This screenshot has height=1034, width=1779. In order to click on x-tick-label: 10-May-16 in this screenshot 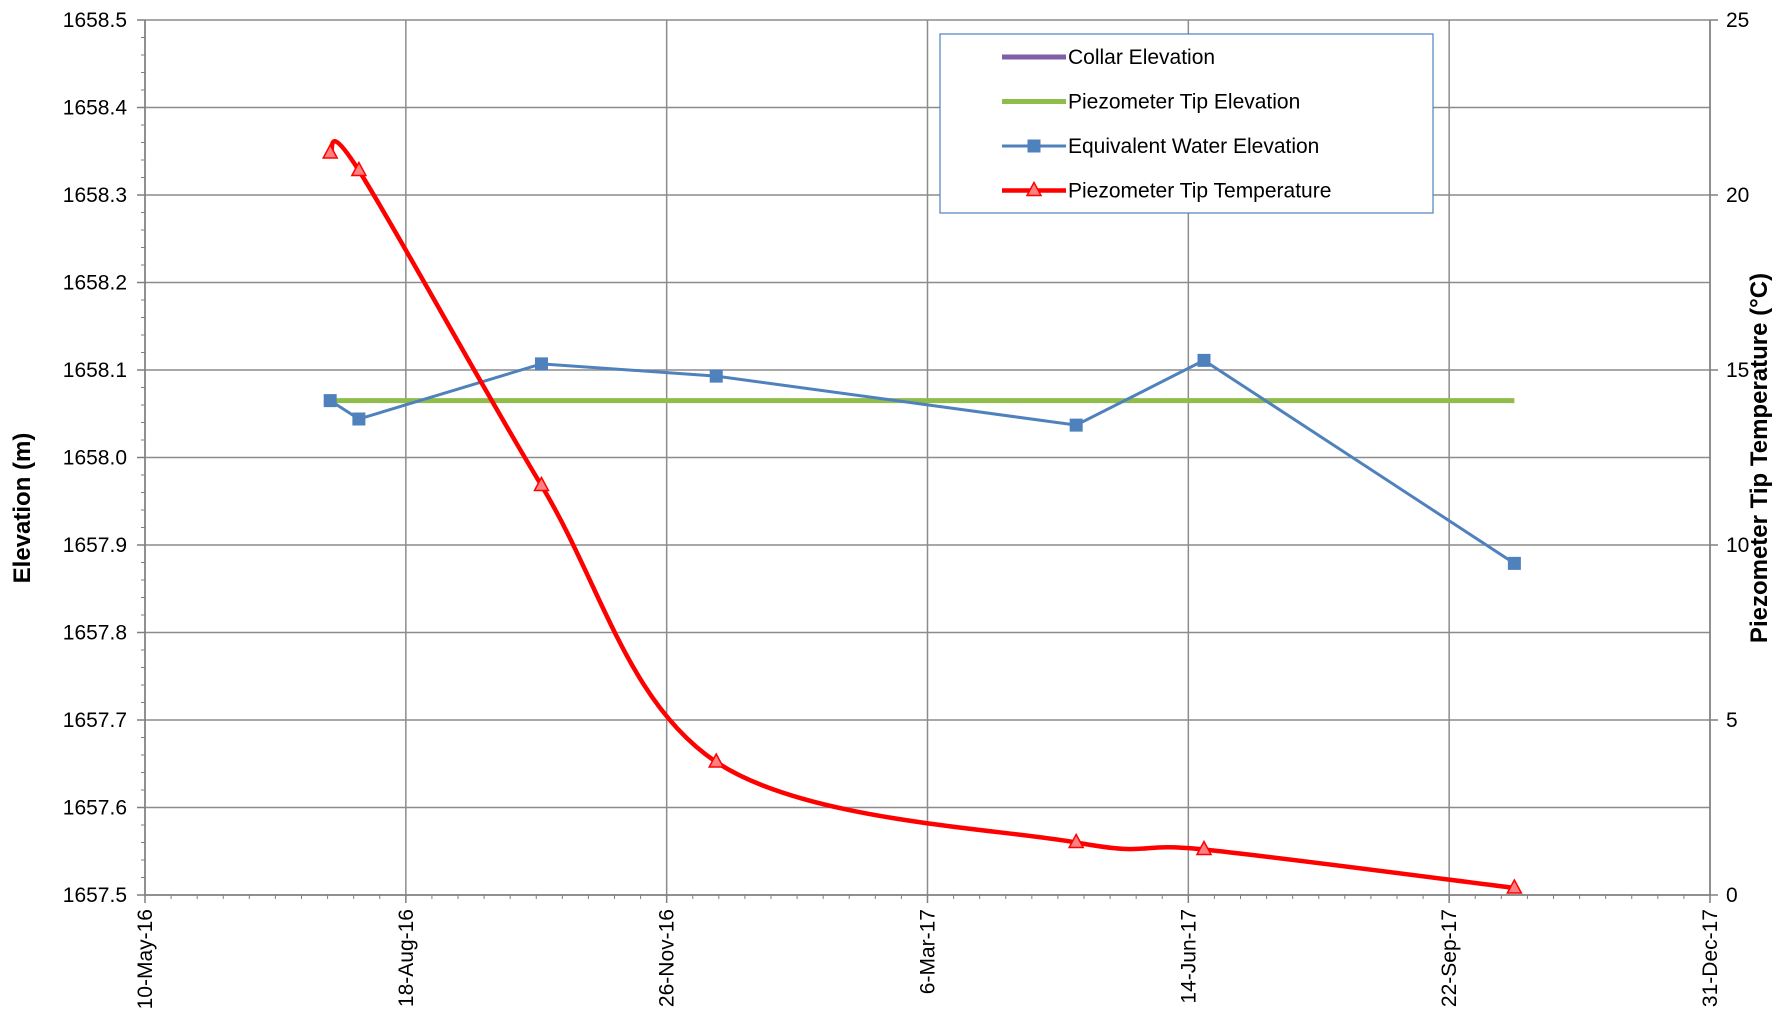, I will do `click(145, 959)`.